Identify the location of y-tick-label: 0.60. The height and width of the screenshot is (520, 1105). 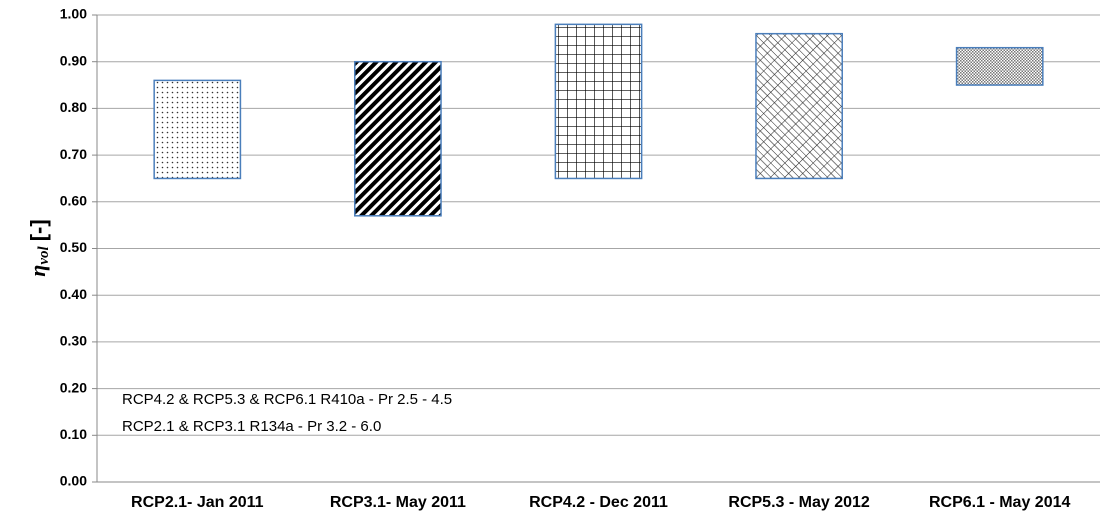
(73, 201).